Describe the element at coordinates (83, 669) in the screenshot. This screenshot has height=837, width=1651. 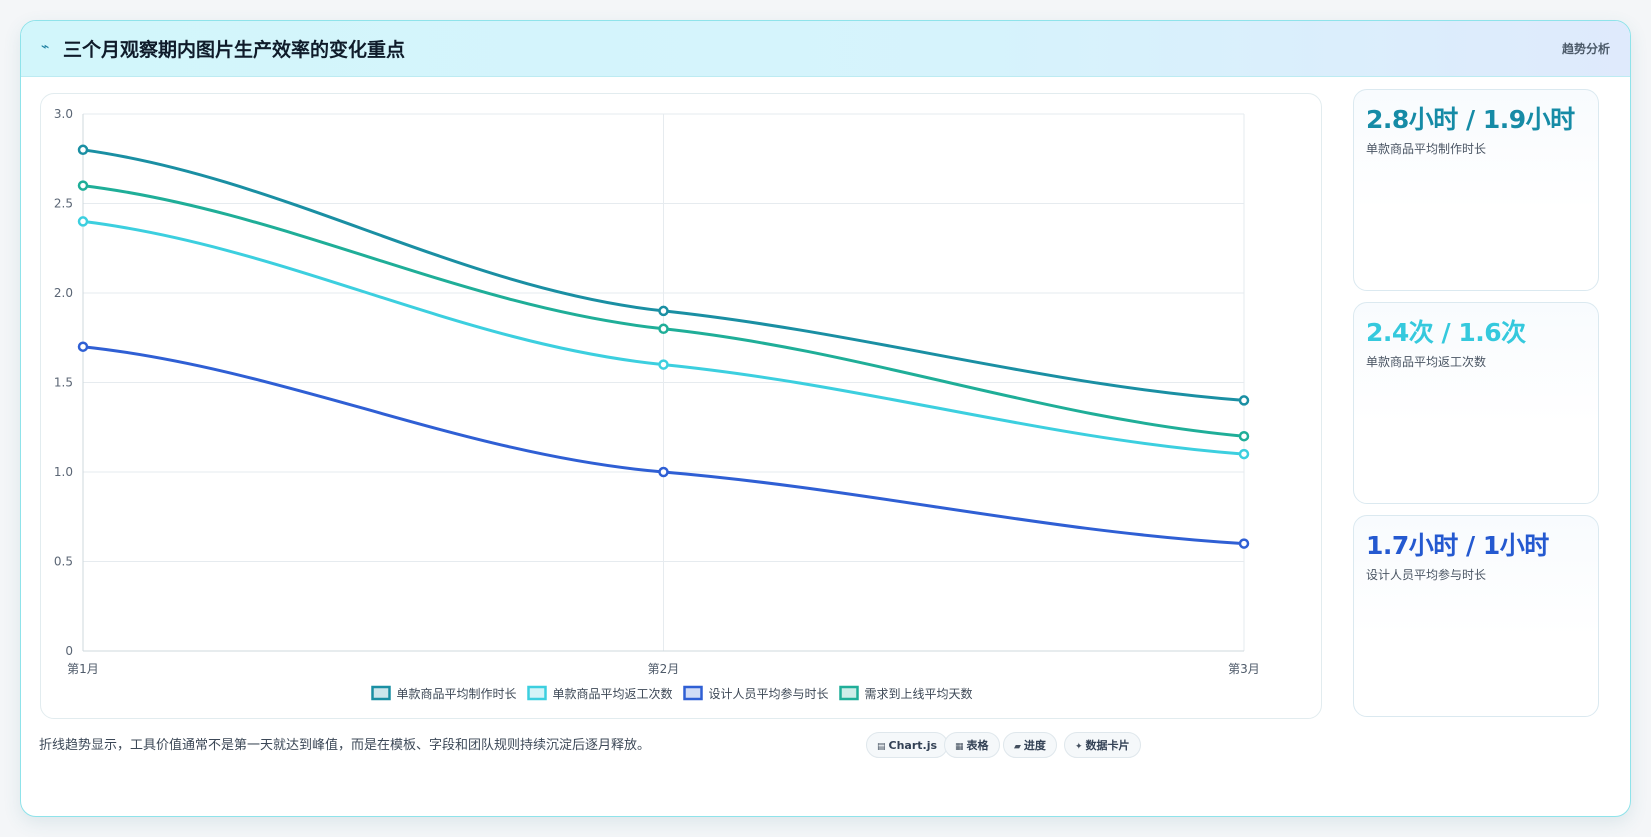
I see `x-tick-label: 第1月` at that location.